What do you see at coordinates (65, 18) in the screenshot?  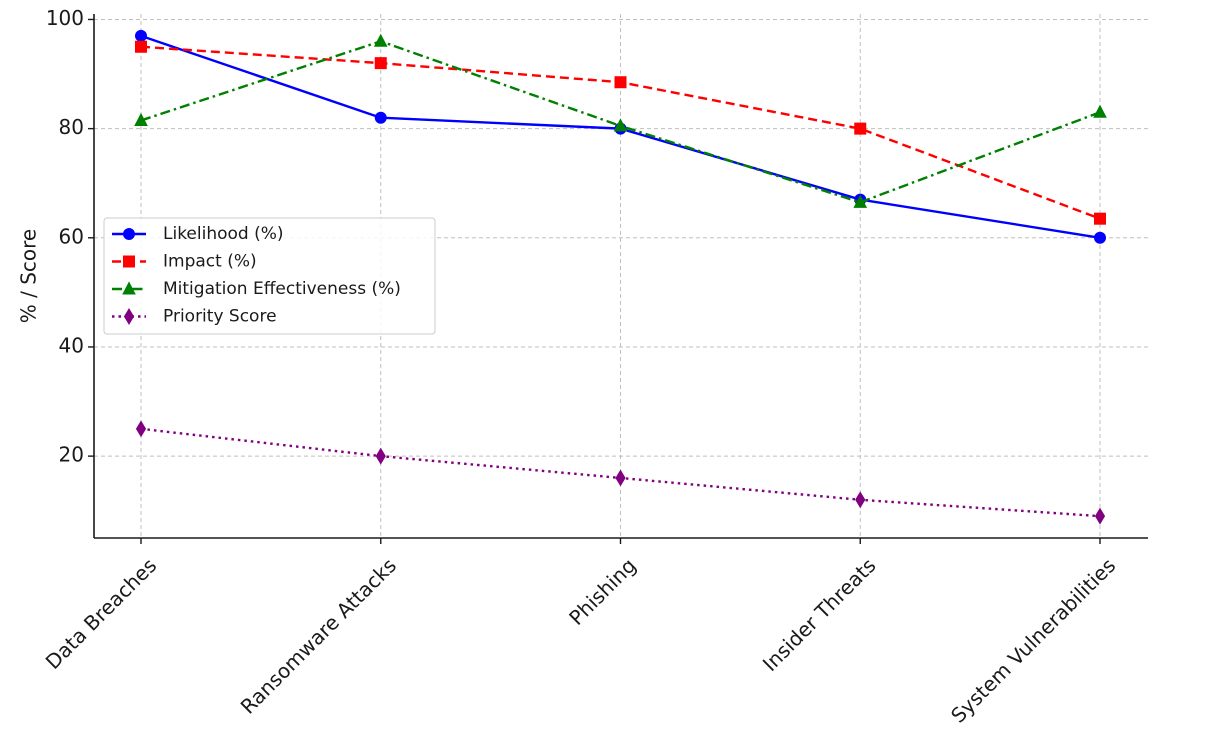 I see `y-tick-label: 100` at bounding box center [65, 18].